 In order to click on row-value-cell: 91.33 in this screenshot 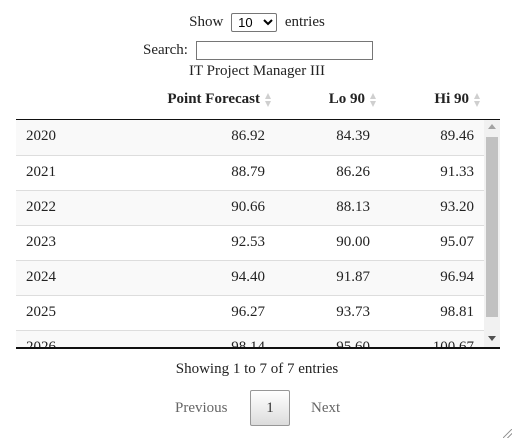, I will do `click(457, 172)`.